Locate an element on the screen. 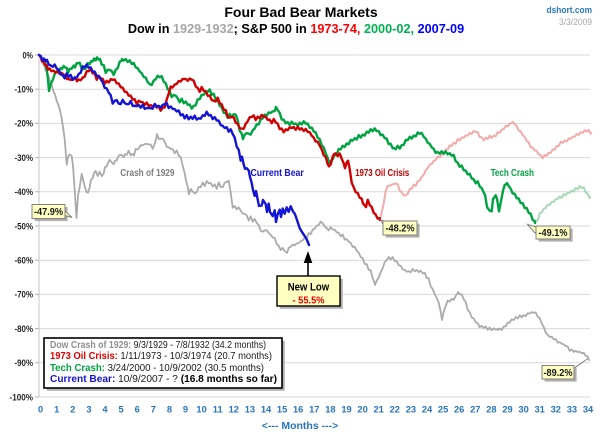 This screenshot has width=600, height=436. svg-text: 26 is located at coordinates (459, 410).